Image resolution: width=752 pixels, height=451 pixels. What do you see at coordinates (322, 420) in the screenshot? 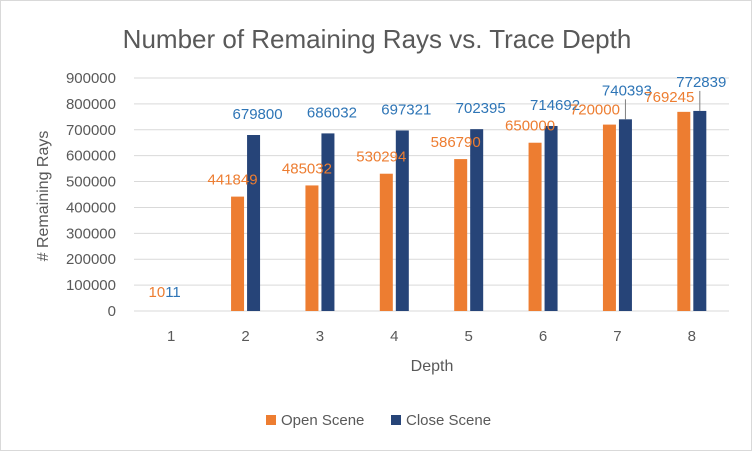
I see `legend-label: Open Scene` at bounding box center [322, 420].